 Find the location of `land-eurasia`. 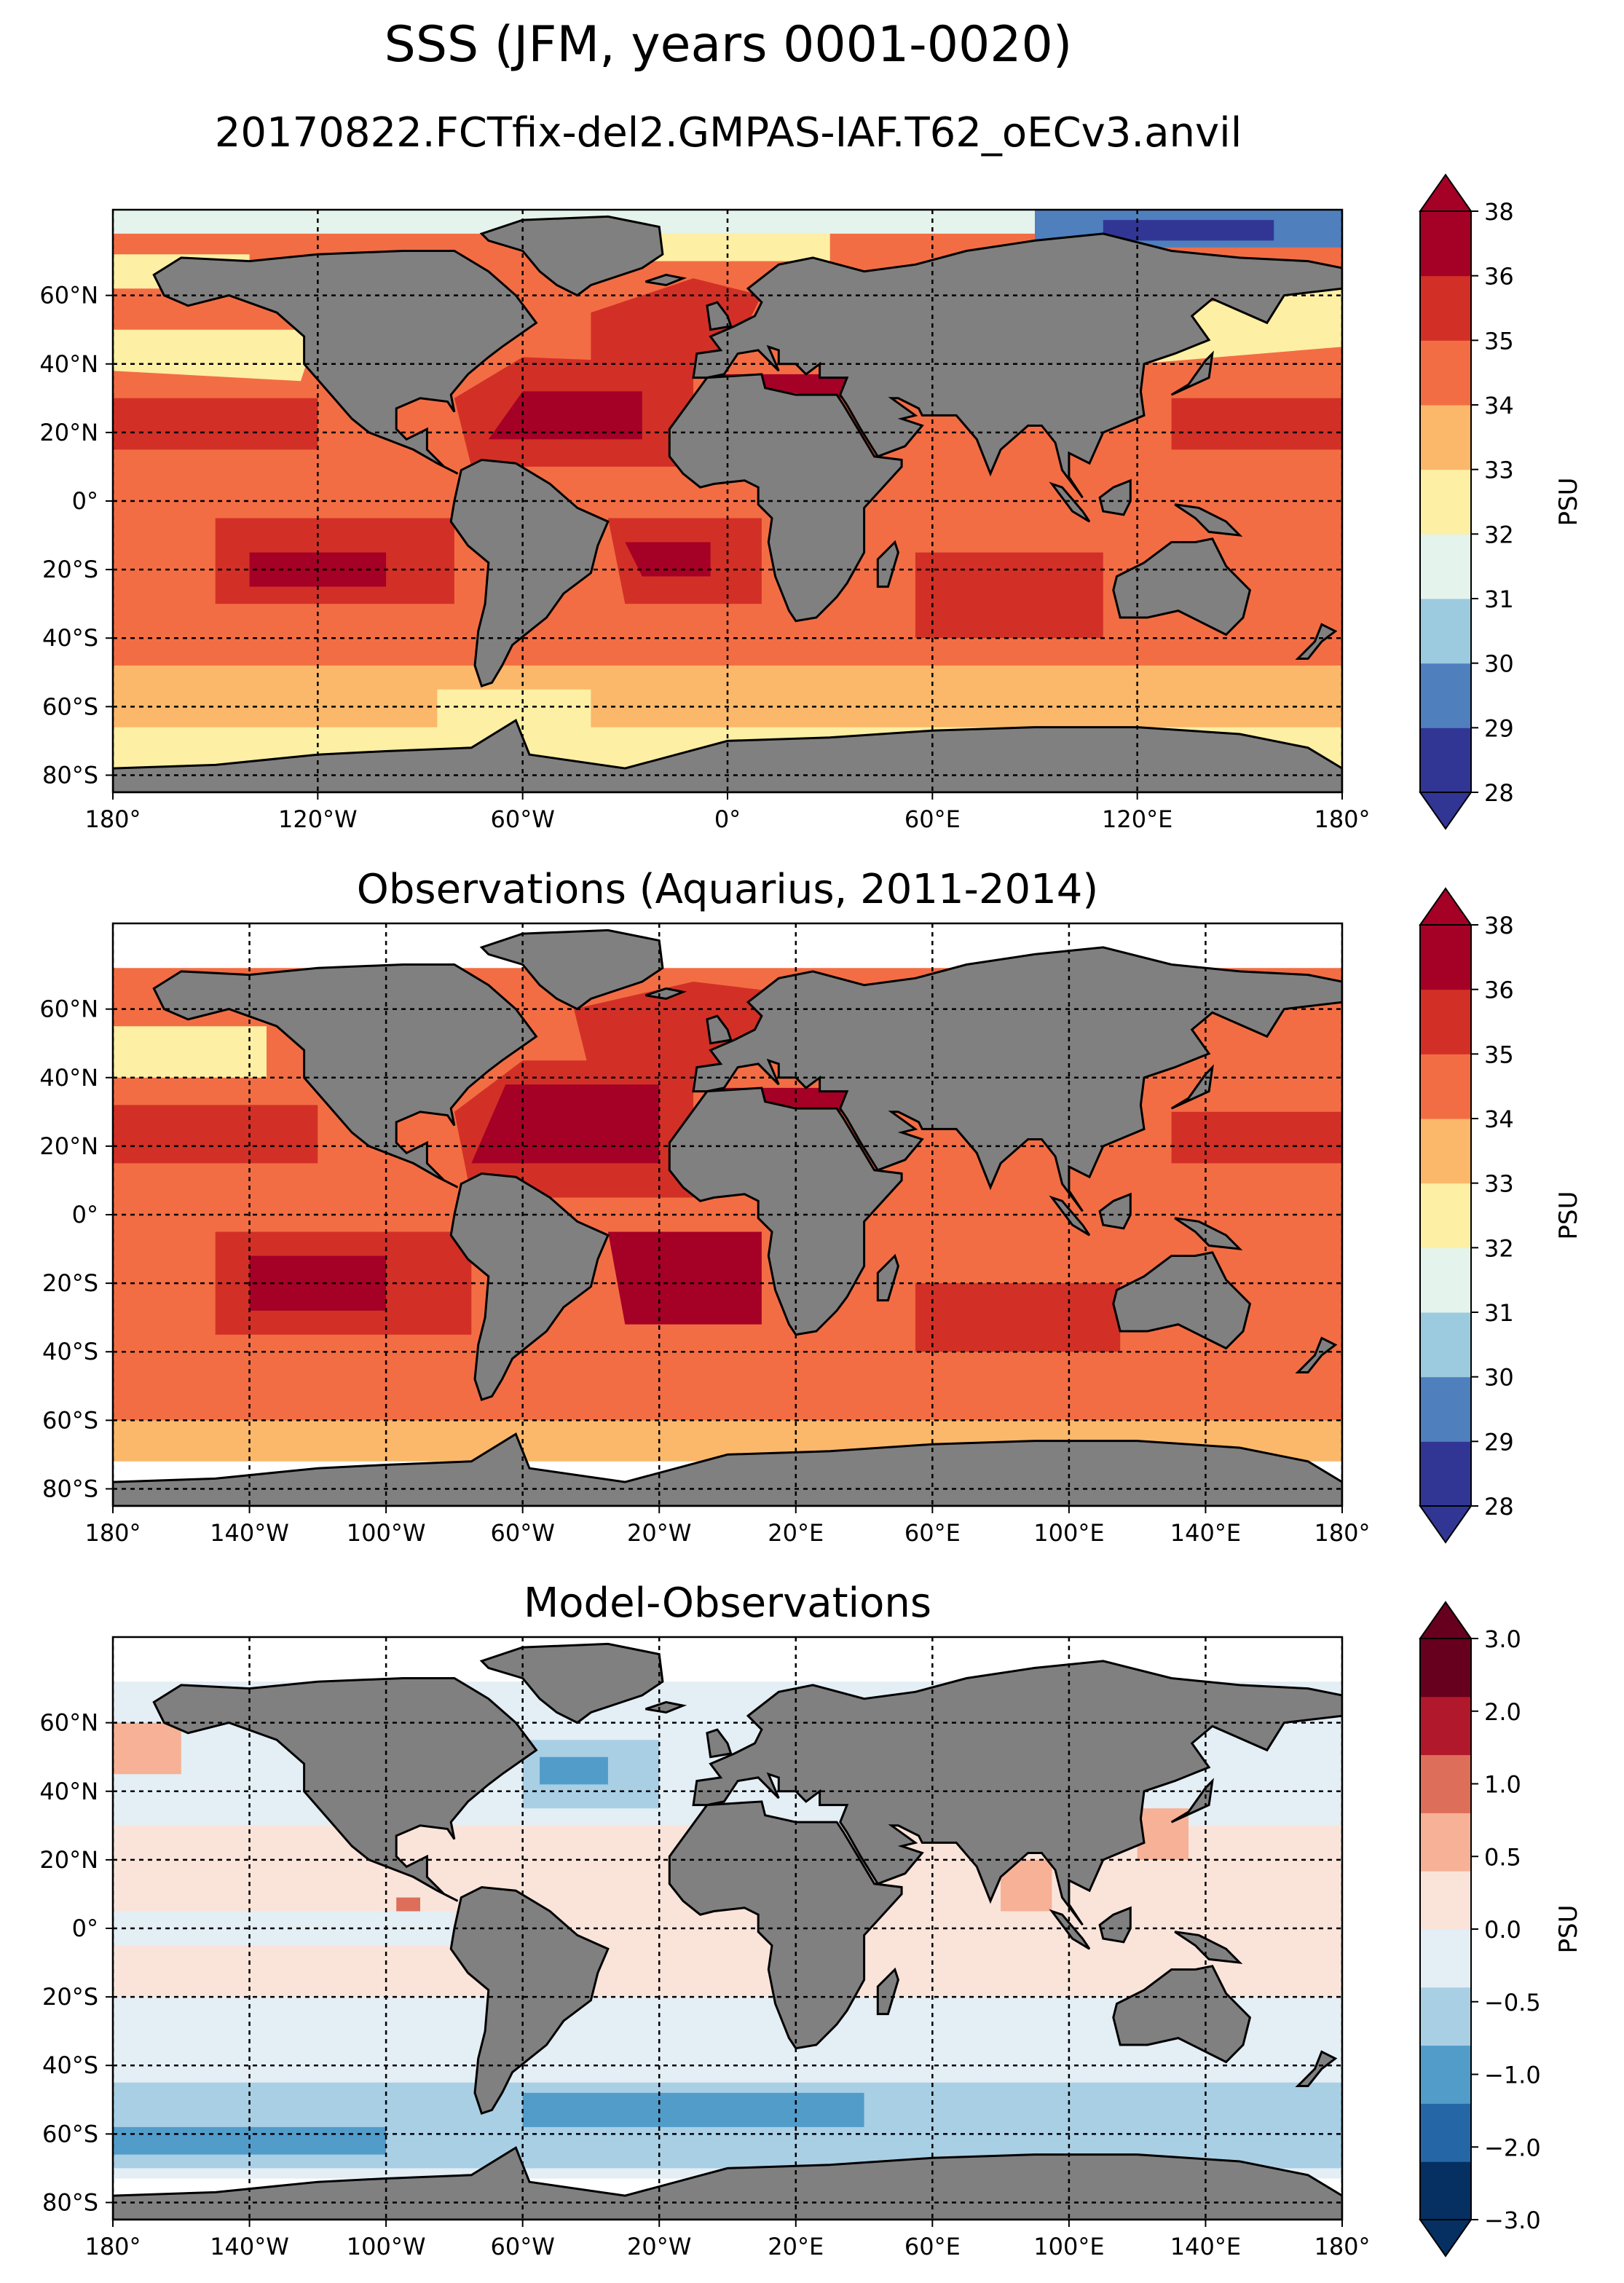

land-eurasia is located at coordinates (1017, 1793).